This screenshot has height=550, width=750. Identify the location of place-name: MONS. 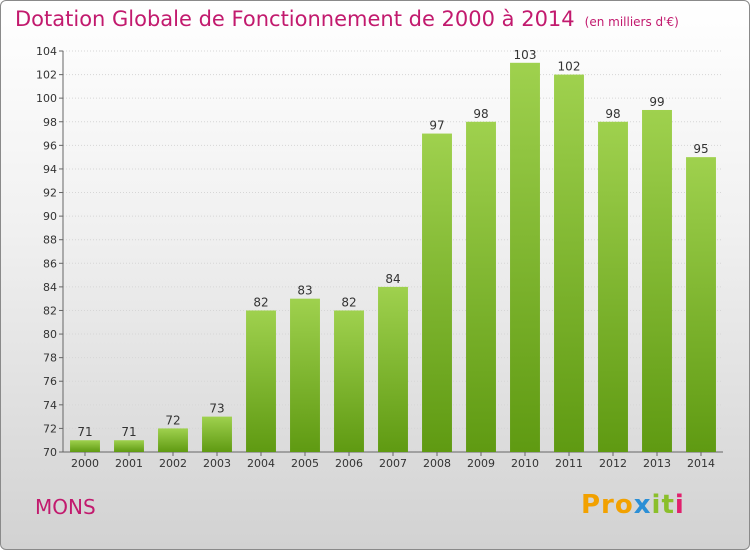
(65, 507).